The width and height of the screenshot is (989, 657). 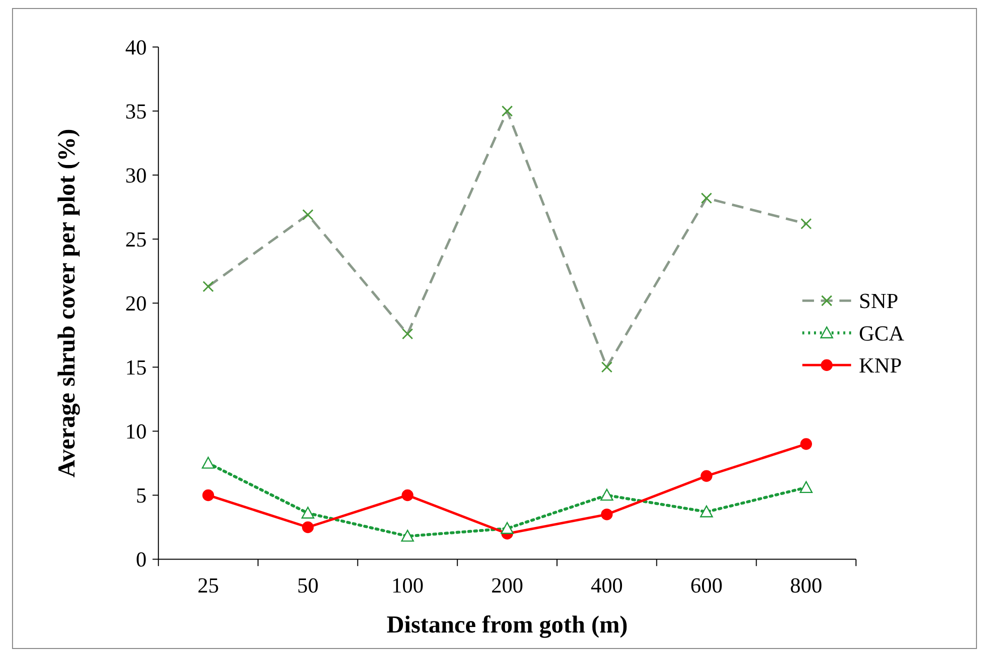 I want to click on x-tick-label: 600, so click(x=706, y=585).